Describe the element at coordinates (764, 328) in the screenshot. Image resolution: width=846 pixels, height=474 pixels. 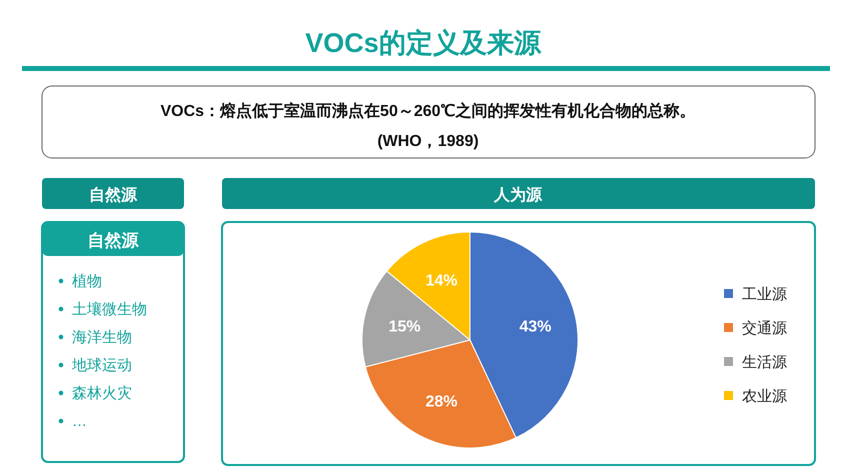
I see `legend-label: 交通源` at that location.